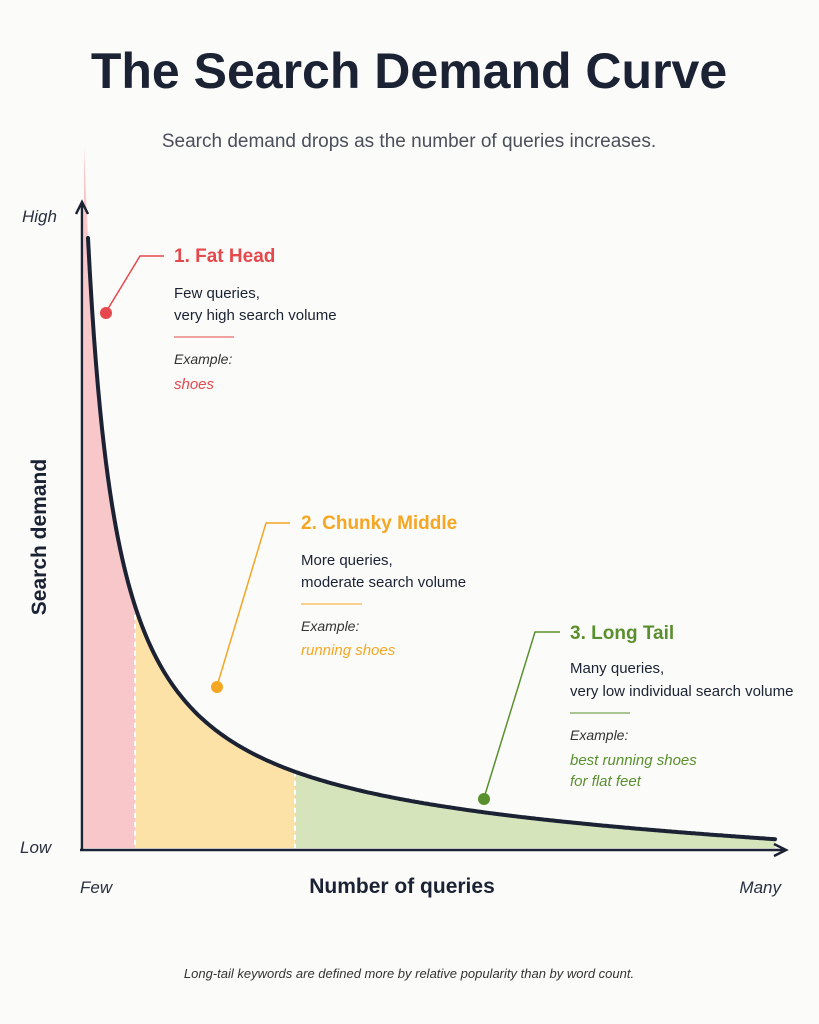 This screenshot has height=1024, width=819. I want to click on description: Few queries,, so click(217, 293).